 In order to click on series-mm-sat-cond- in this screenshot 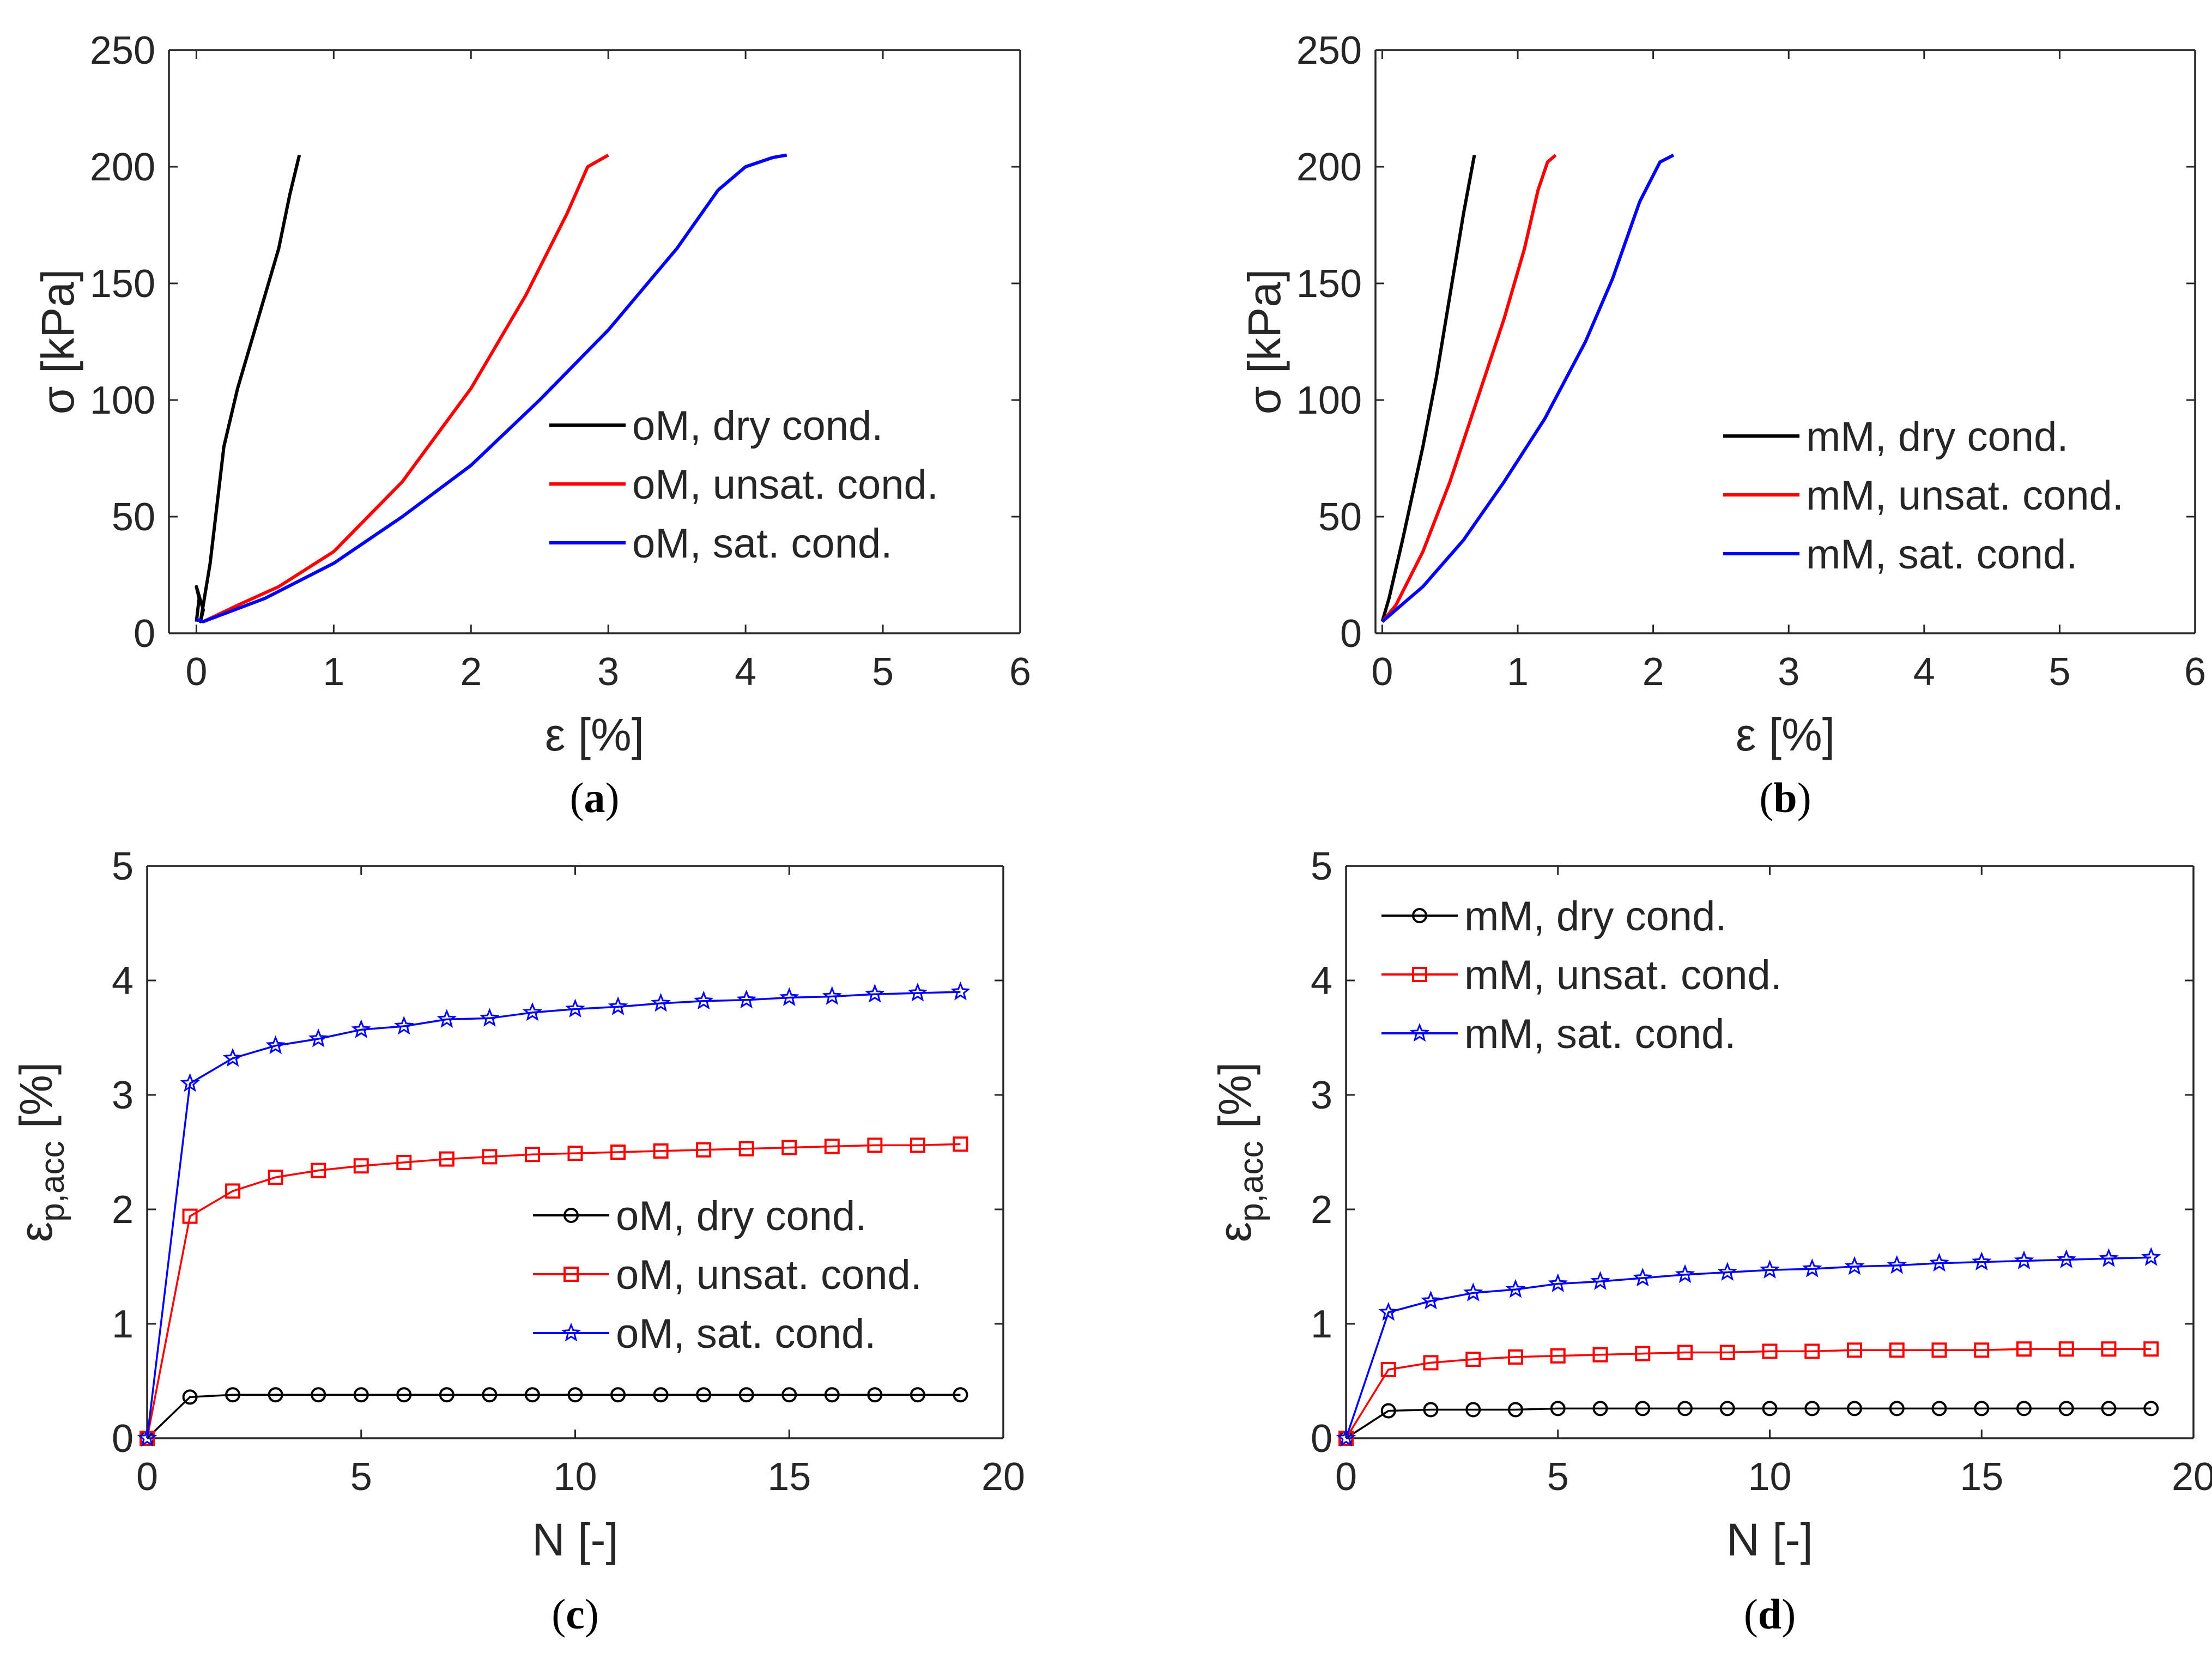, I will do `click(1748, 1347)`.